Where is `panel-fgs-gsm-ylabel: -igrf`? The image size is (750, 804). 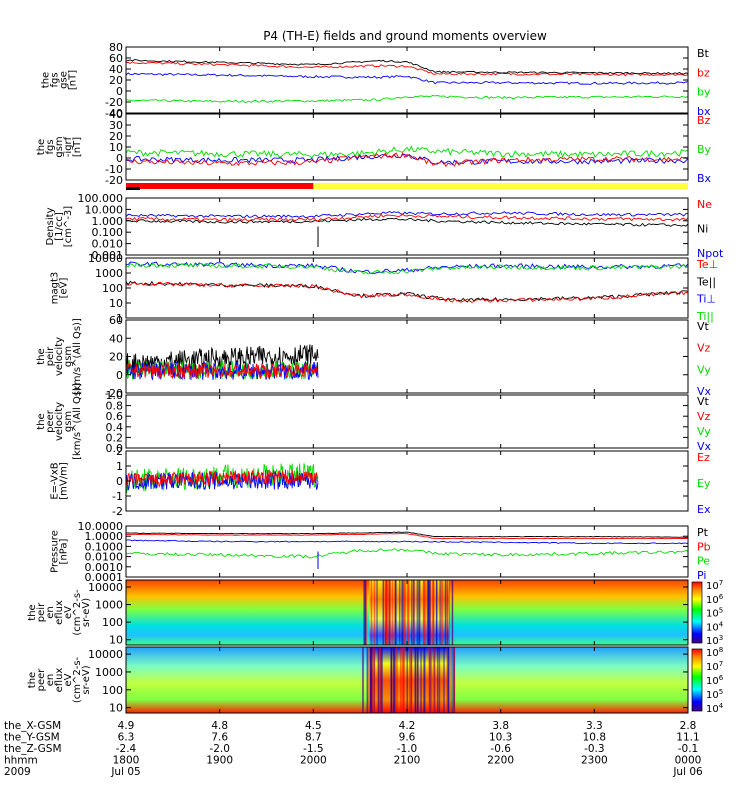
panel-fgs-gsm-ylabel: -igrf is located at coordinates (68, 146).